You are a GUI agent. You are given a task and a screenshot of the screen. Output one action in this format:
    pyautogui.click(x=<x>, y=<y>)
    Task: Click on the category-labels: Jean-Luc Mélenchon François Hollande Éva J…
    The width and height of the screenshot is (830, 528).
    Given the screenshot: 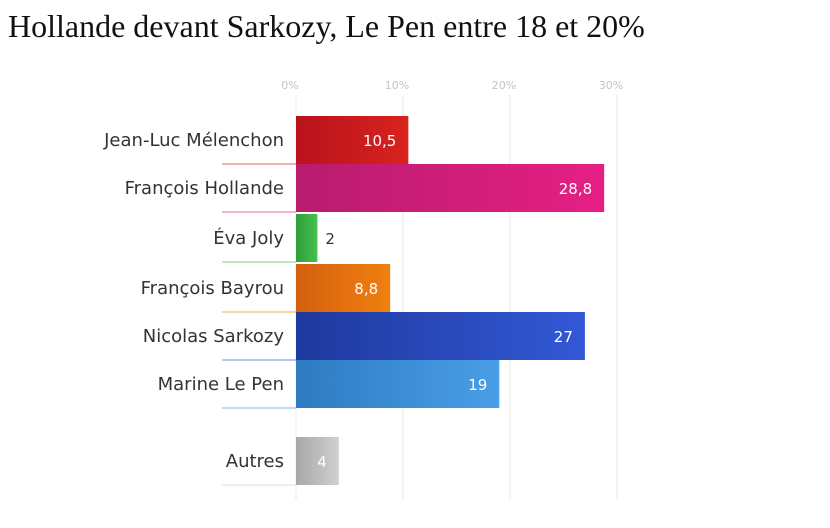 What is the action you would take?
    pyautogui.click(x=193, y=301)
    